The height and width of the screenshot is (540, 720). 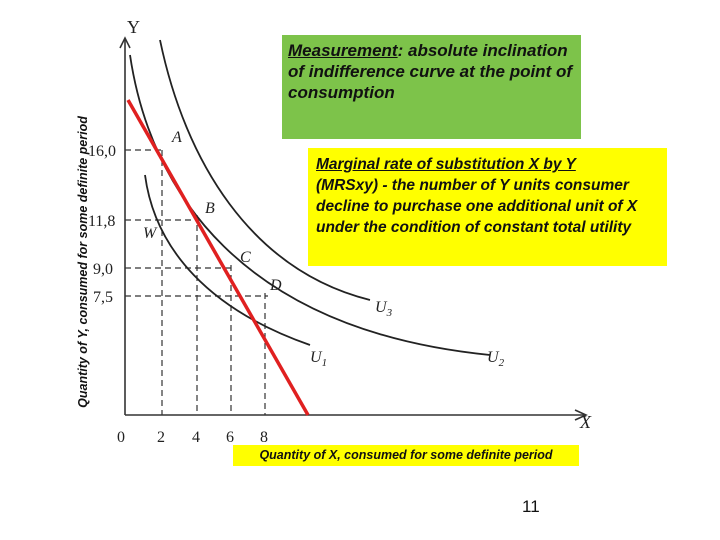 What do you see at coordinates (150, 233) in the screenshot?
I see `point-label: W` at bounding box center [150, 233].